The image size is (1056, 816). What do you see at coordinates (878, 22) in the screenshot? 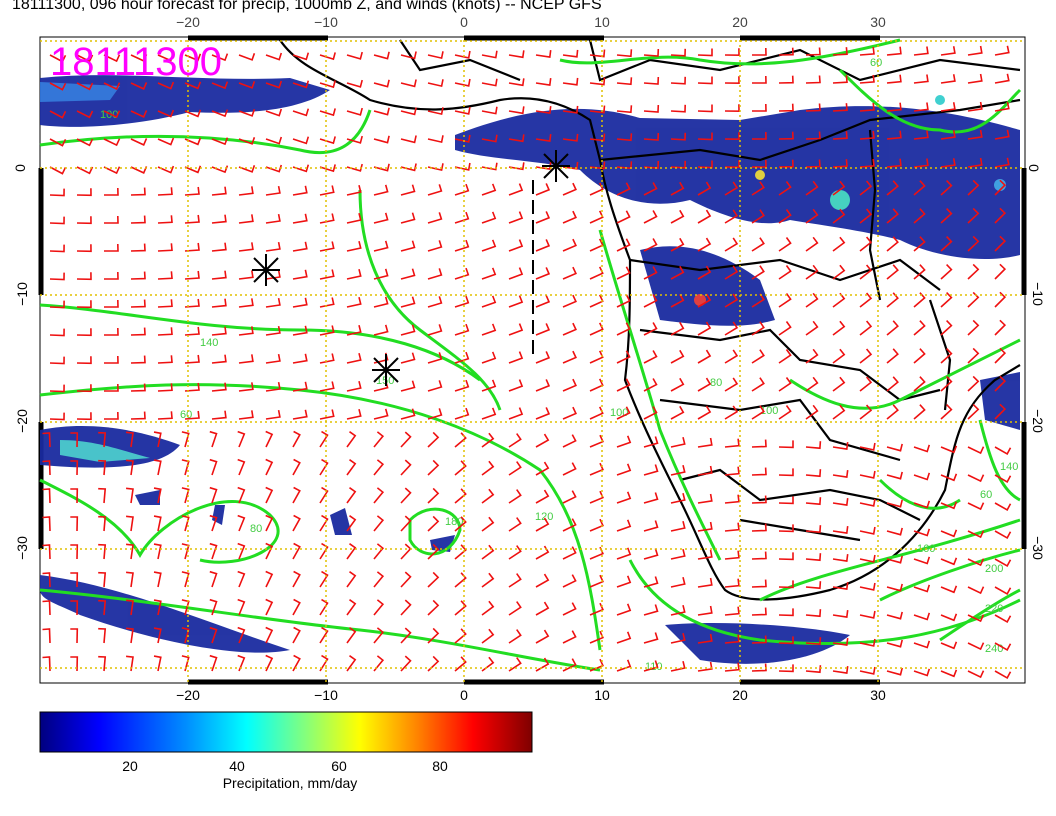
I see `lon-tick-top: 30` at bounding box center [878, 22].